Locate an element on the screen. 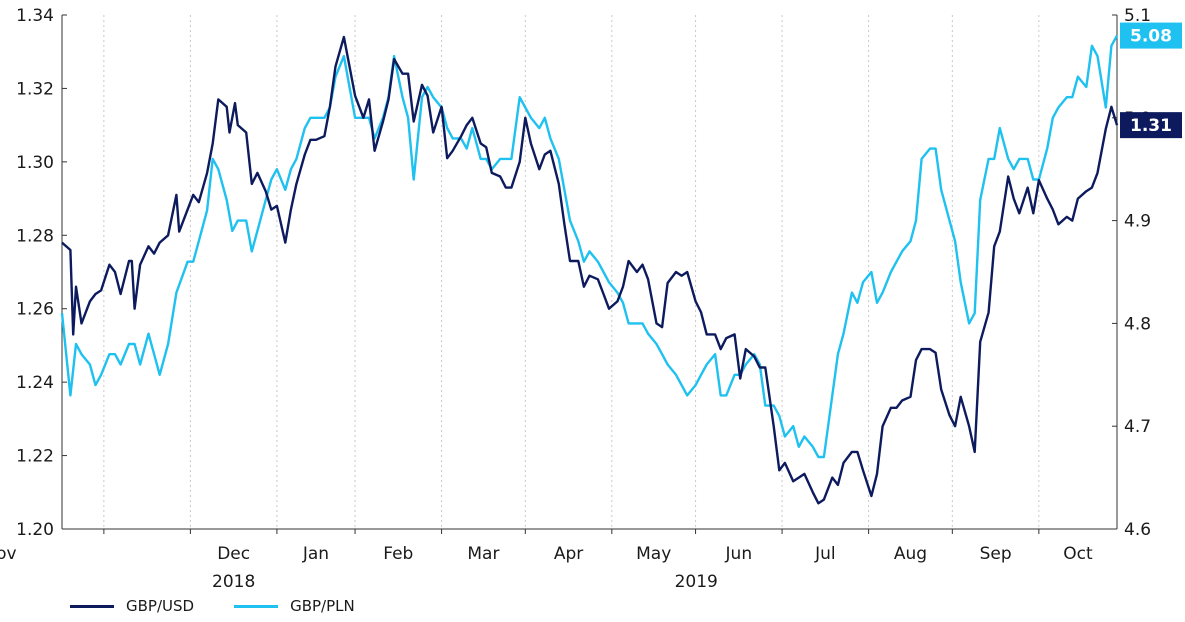 This screenshot has height=622, width=1185. left-axis-tick-label: 1.24 is located at coordinates (35, 383).